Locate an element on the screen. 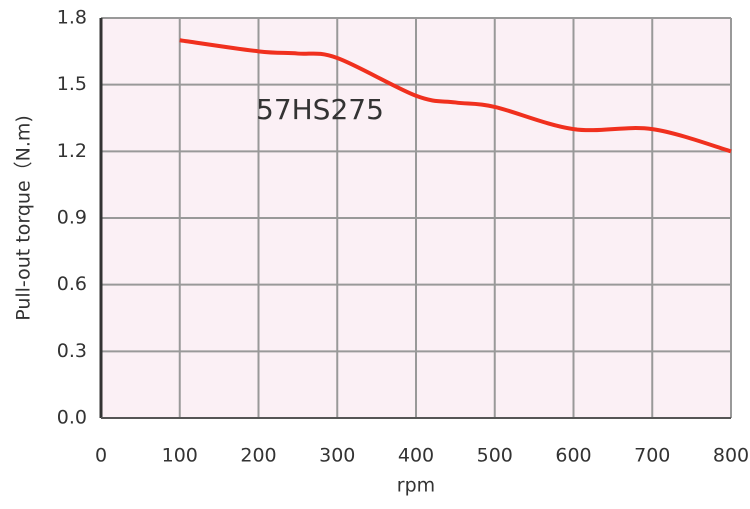 The width and height of the screenshot is (750, 509). y-tick-label: 0.9 is located at coordinates (72, 218).